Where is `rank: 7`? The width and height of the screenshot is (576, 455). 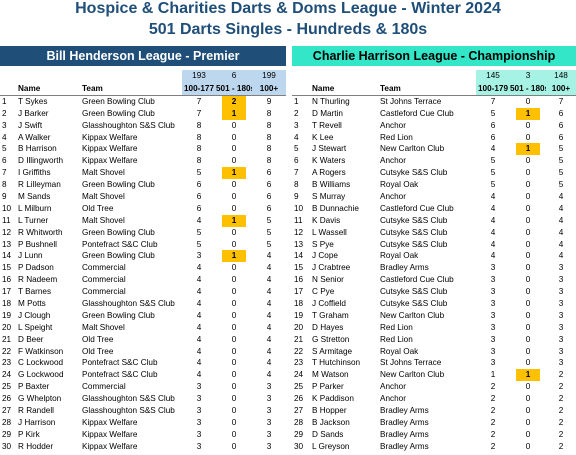 rank: 7 is located at coordinates (296, 173).